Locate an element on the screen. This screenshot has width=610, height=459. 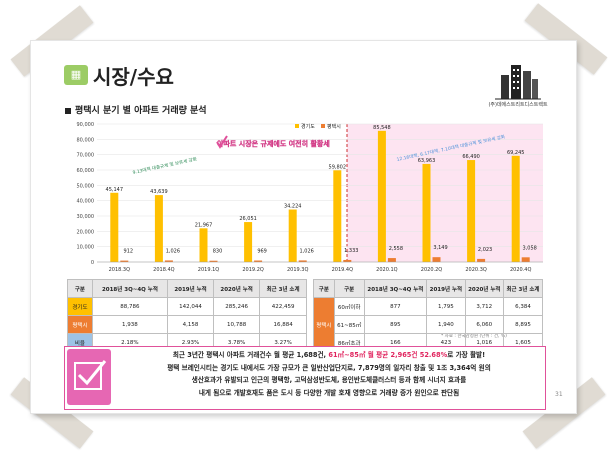
check-badge-icon is located at coordinates (90, 375).